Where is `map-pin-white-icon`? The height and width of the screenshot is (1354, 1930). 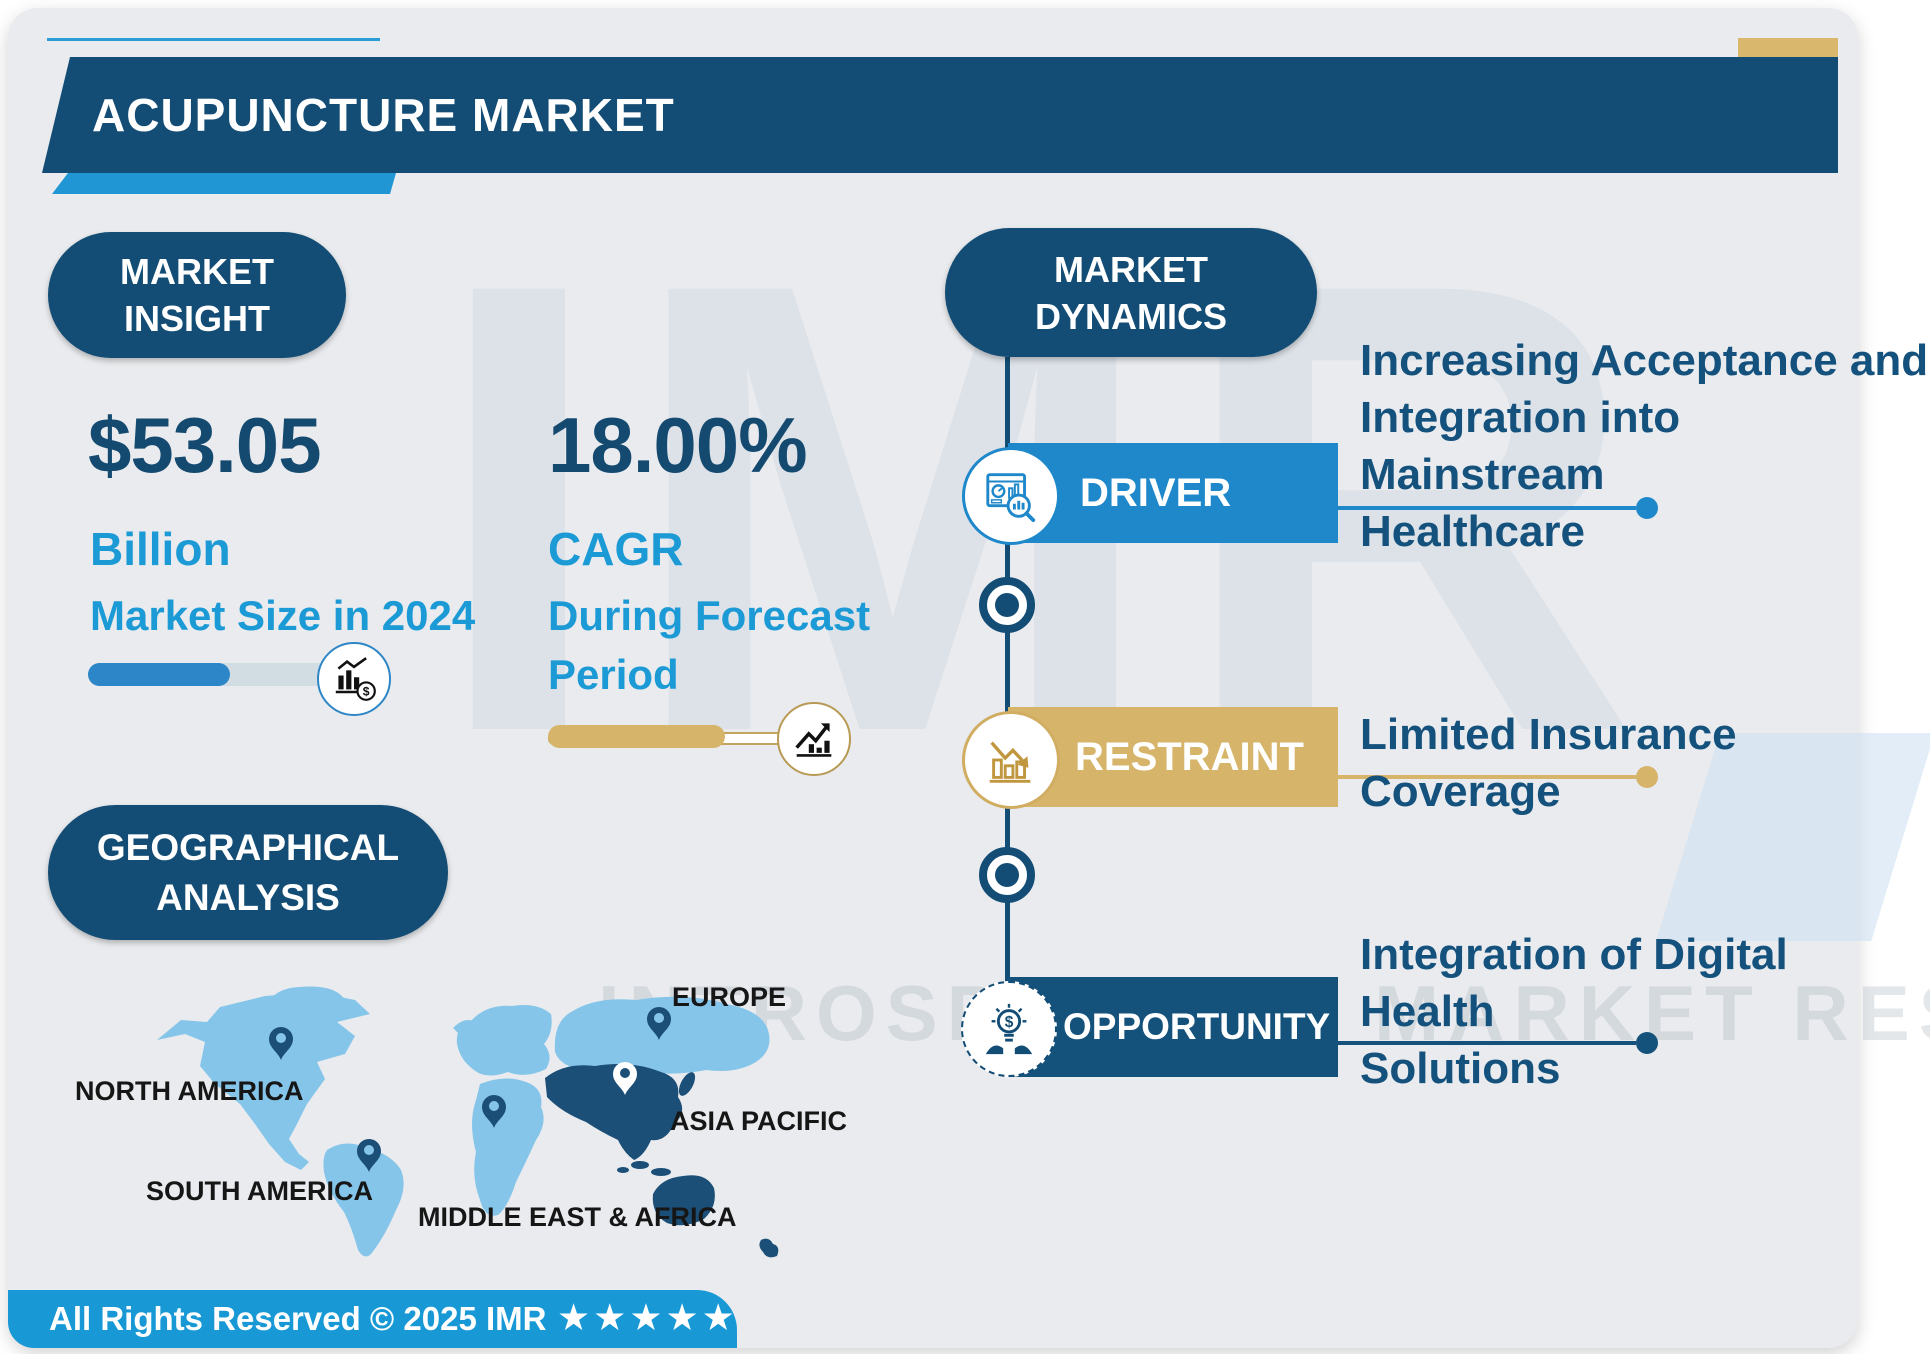 map-pin-white-icon is located at coordinates (625, 1078).